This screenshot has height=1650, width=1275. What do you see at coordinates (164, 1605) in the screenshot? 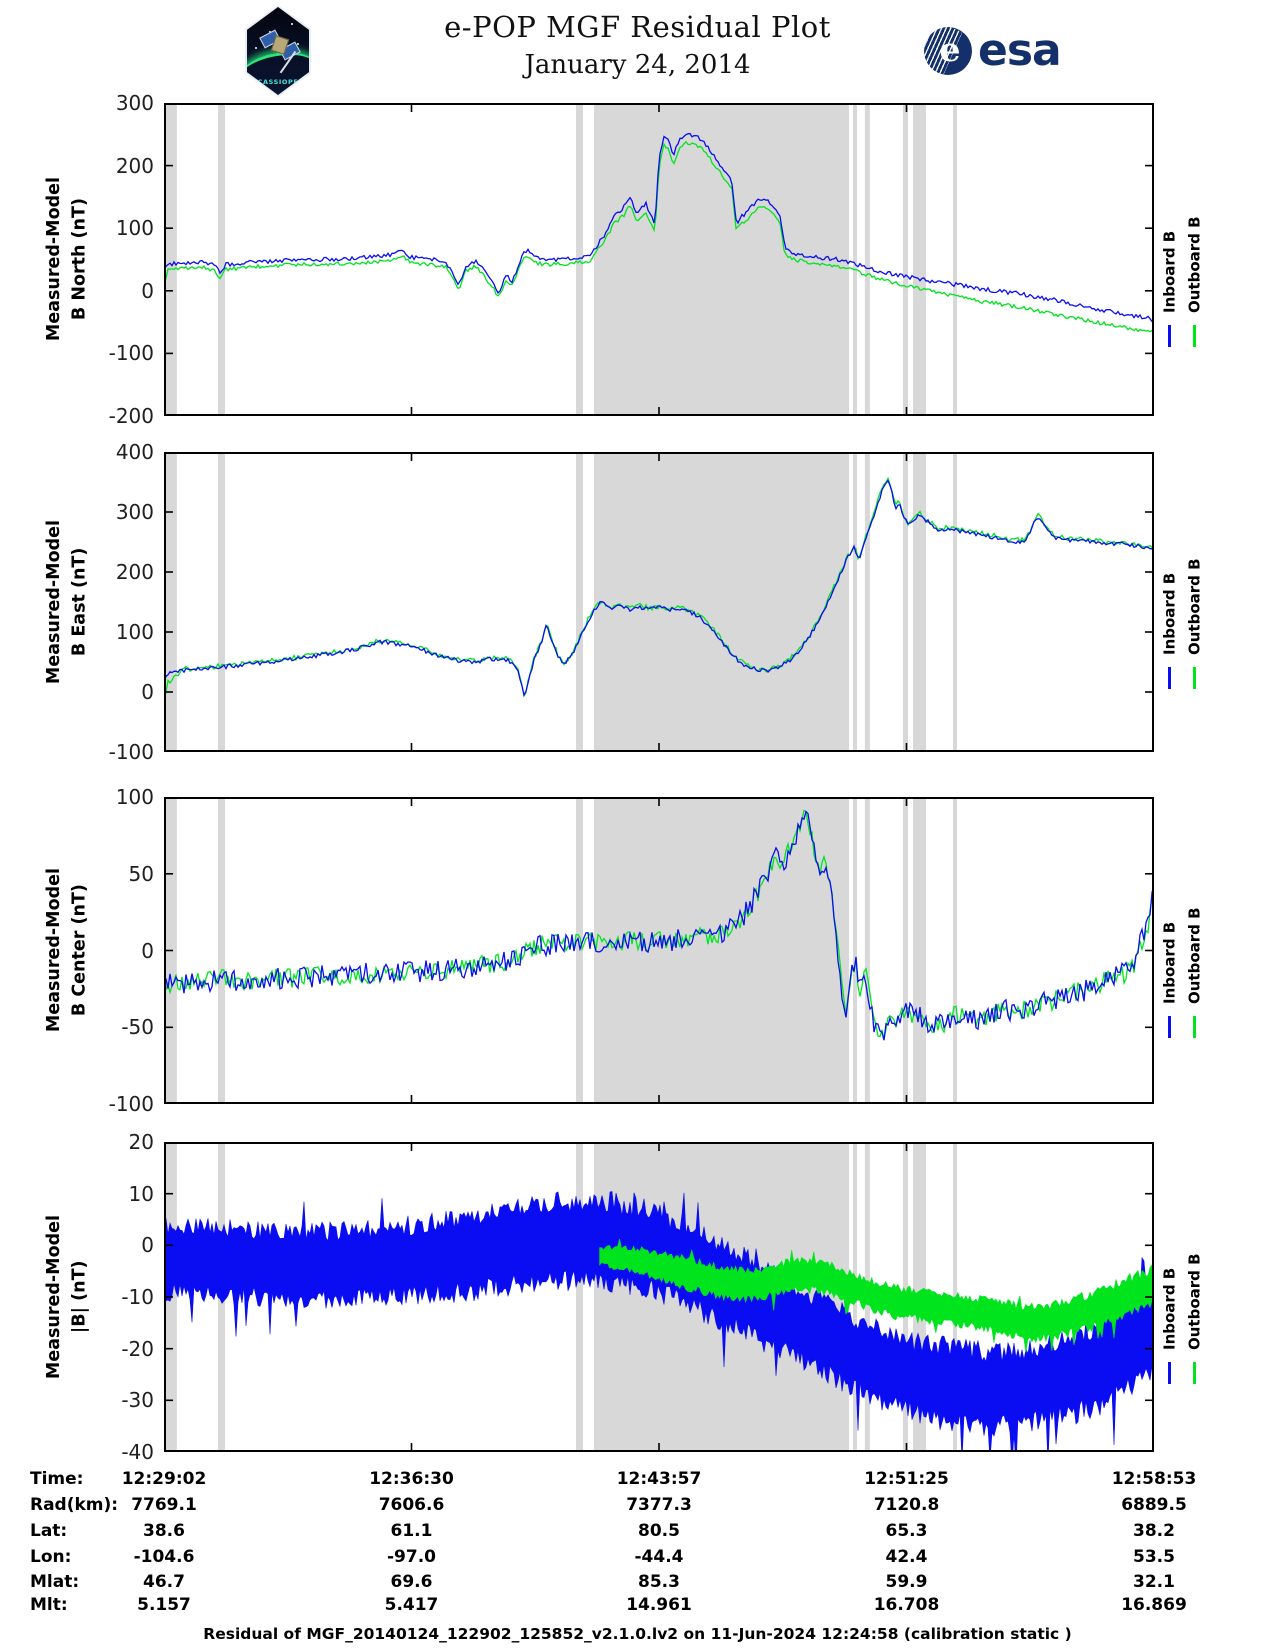
I see `table-cell: 5.157` at bounding box center [164, 1605].